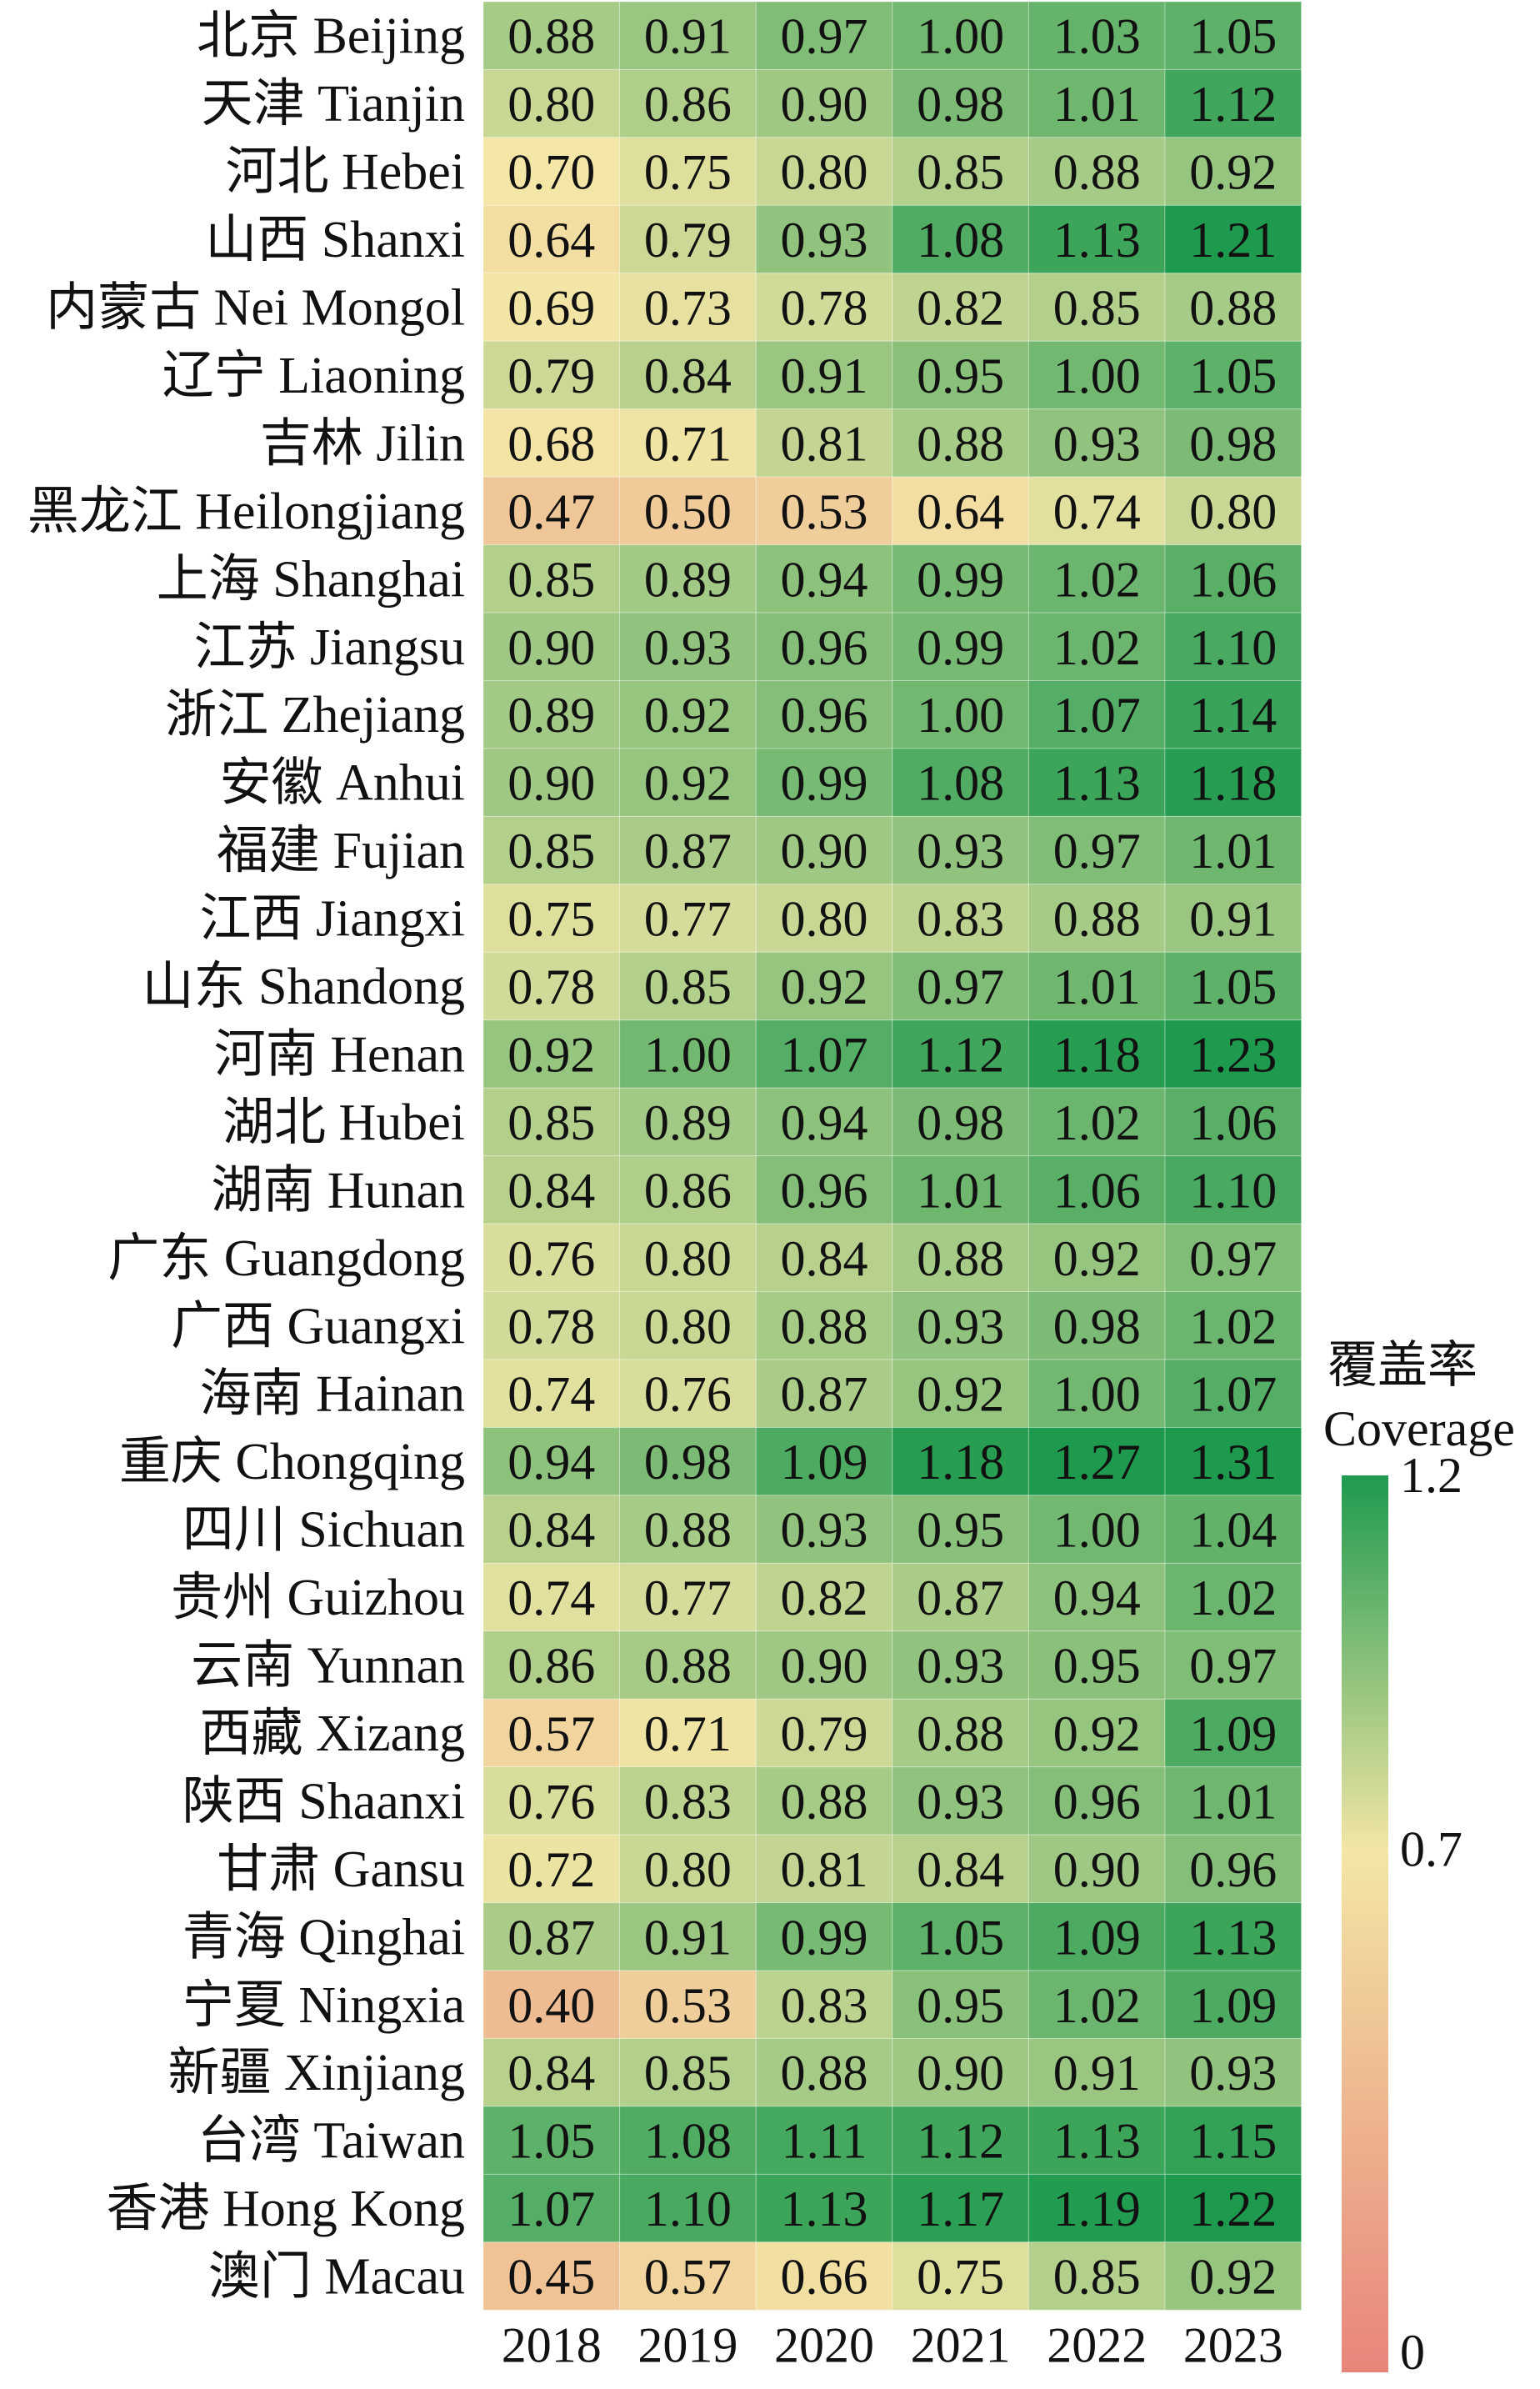  What do you see at coordinates (313, 376) in the screenshot?
I see `row-label: 辽宁 Liaoning` at bounding box center [313, 376].